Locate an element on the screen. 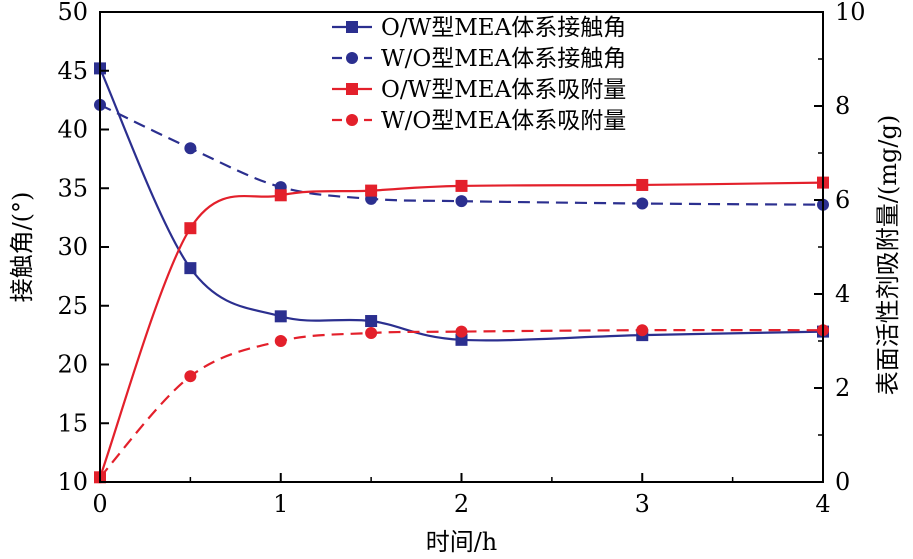  y-left-tick-label: 50 is located at coordinates (72, 13).